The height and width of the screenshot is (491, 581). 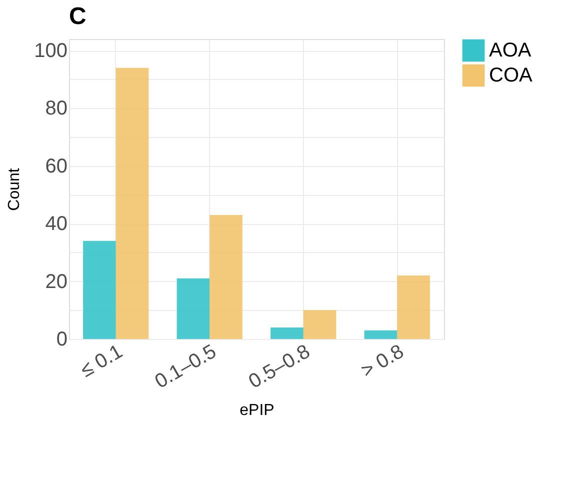 What do you see at coordinates (56, 166) in the screenshot?
I see `y-tick-label: 60` at bounding box center [56, 166].